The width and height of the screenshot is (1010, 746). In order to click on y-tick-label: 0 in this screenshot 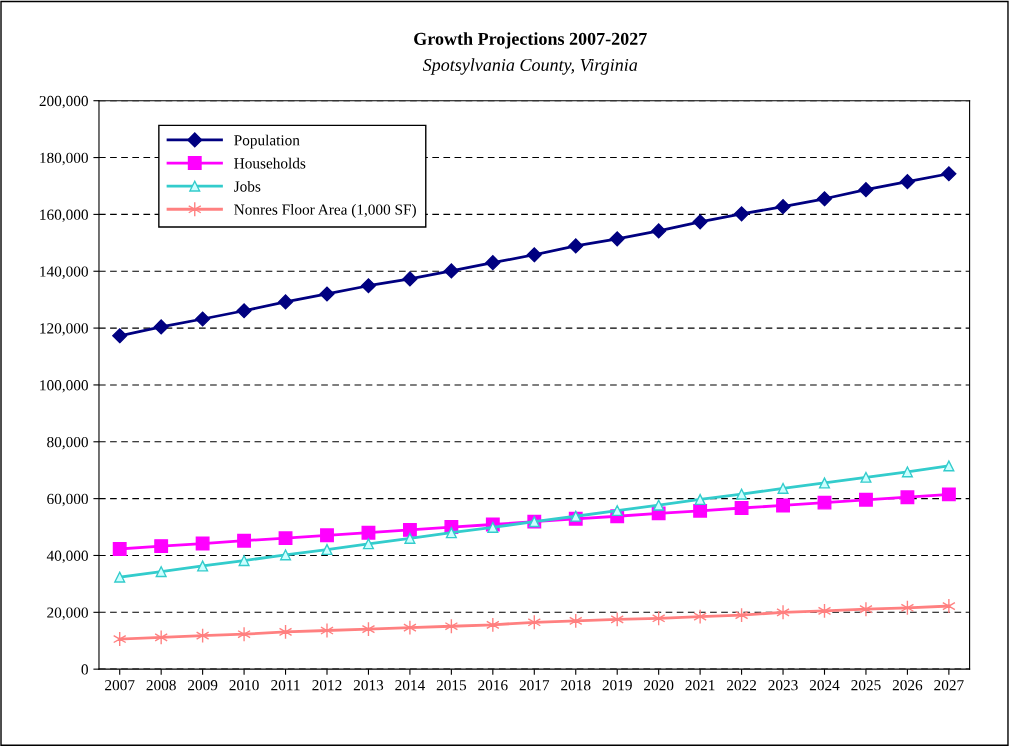, I will do `click(84, 669)`.